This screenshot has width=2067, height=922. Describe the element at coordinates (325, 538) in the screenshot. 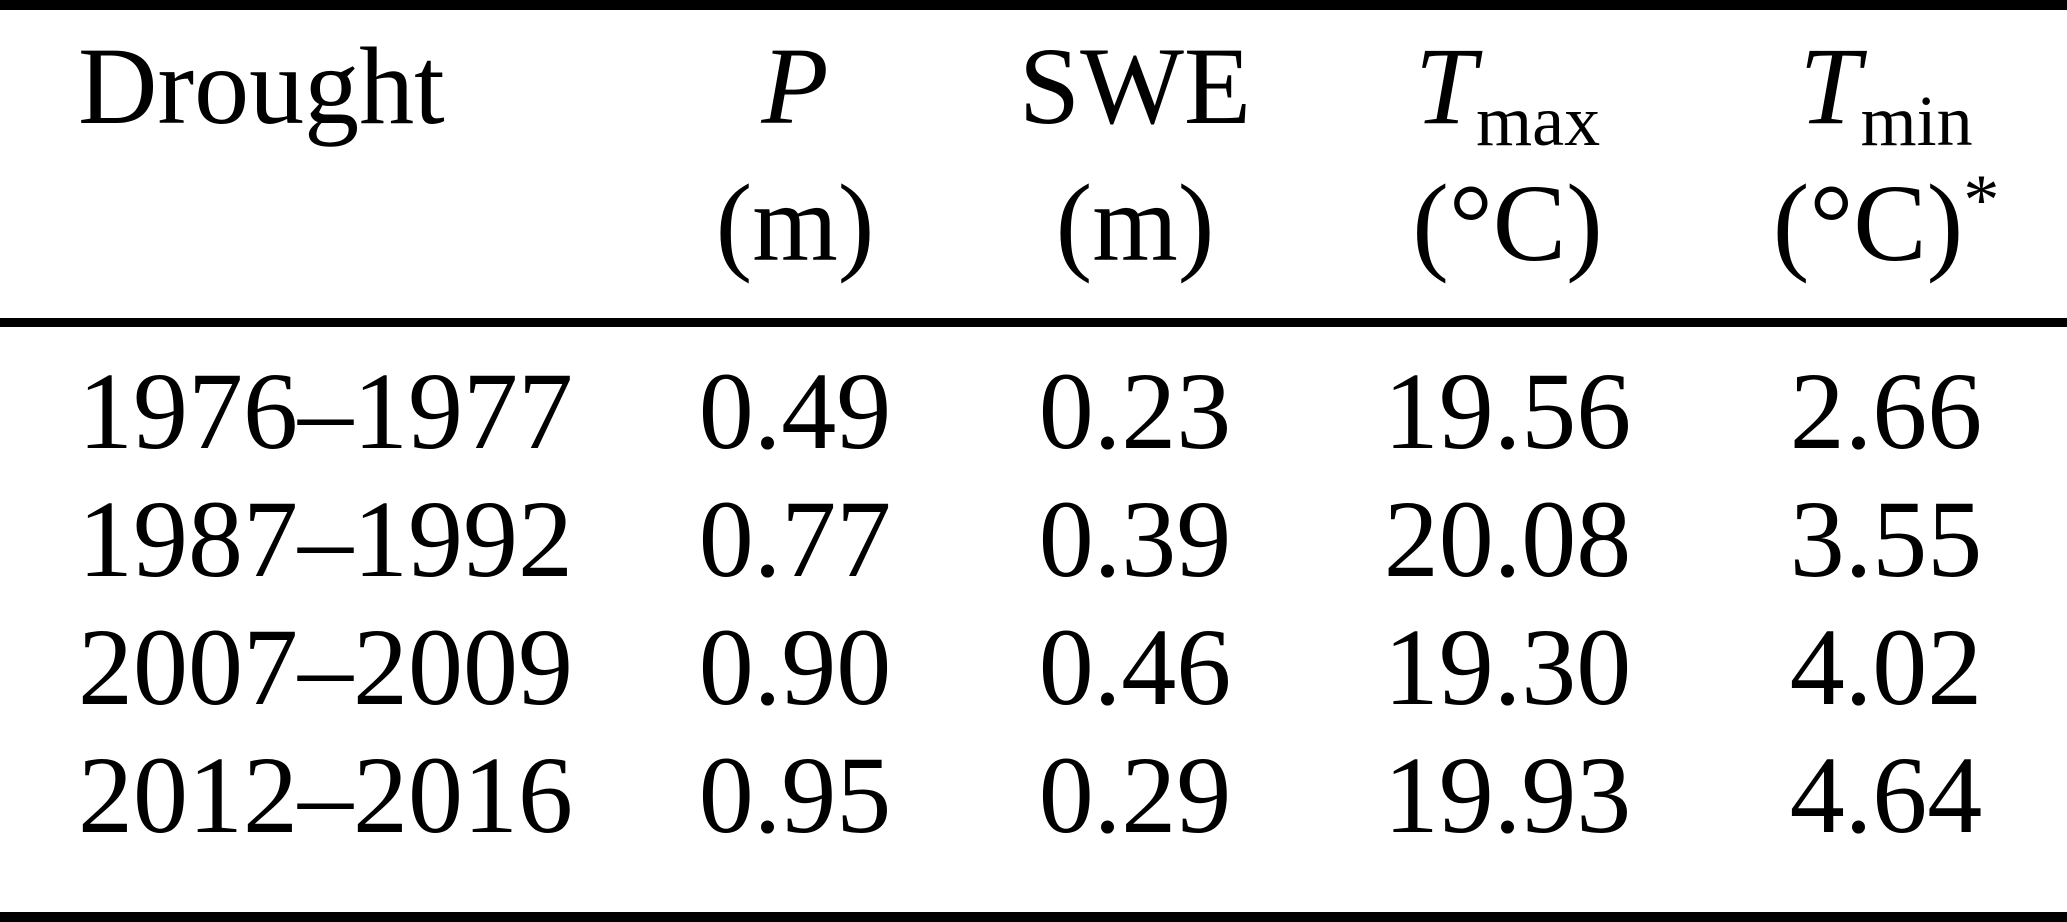

I see `cell-drought-period: 1987–1992` at that location.